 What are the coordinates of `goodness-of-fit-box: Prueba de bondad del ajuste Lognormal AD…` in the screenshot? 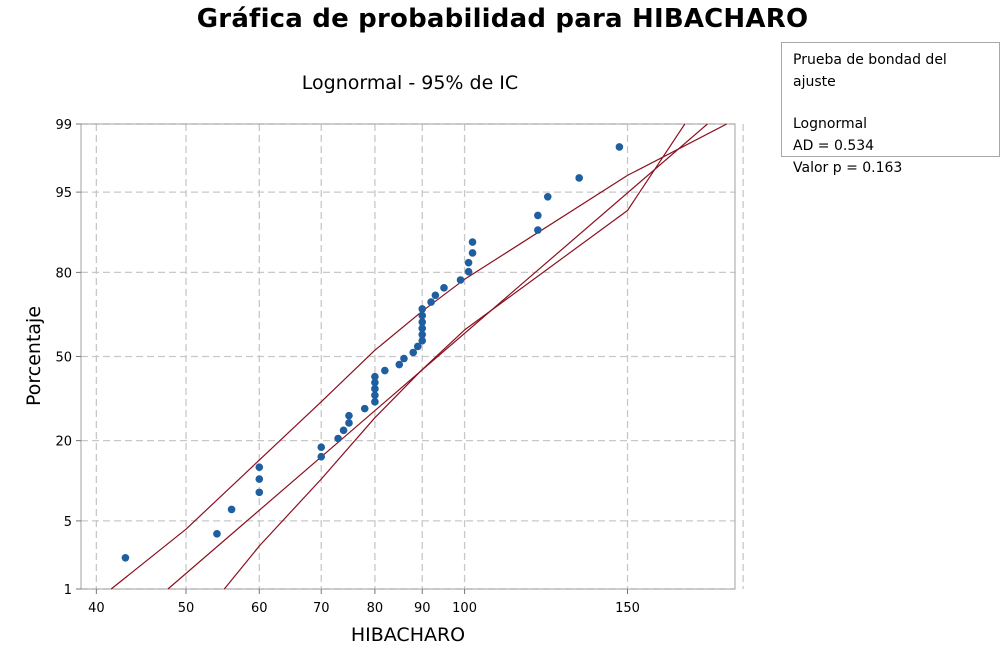 It's located at (890, 109).